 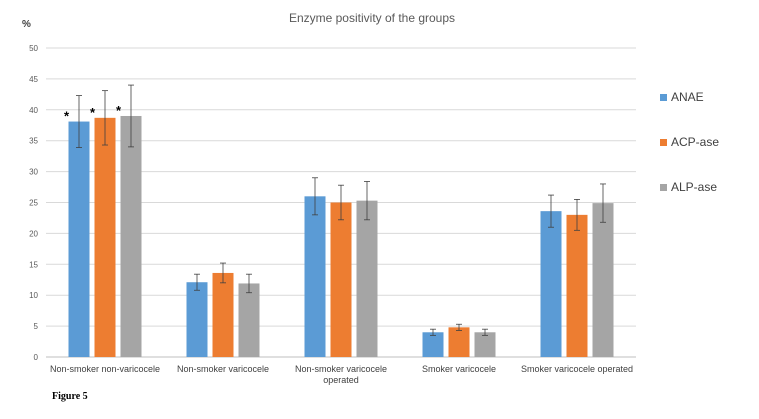 What do you see at coordinates (33, 48) in the screenshot?
I see `y-tick-label: 50` at bounding box center [33, 48].